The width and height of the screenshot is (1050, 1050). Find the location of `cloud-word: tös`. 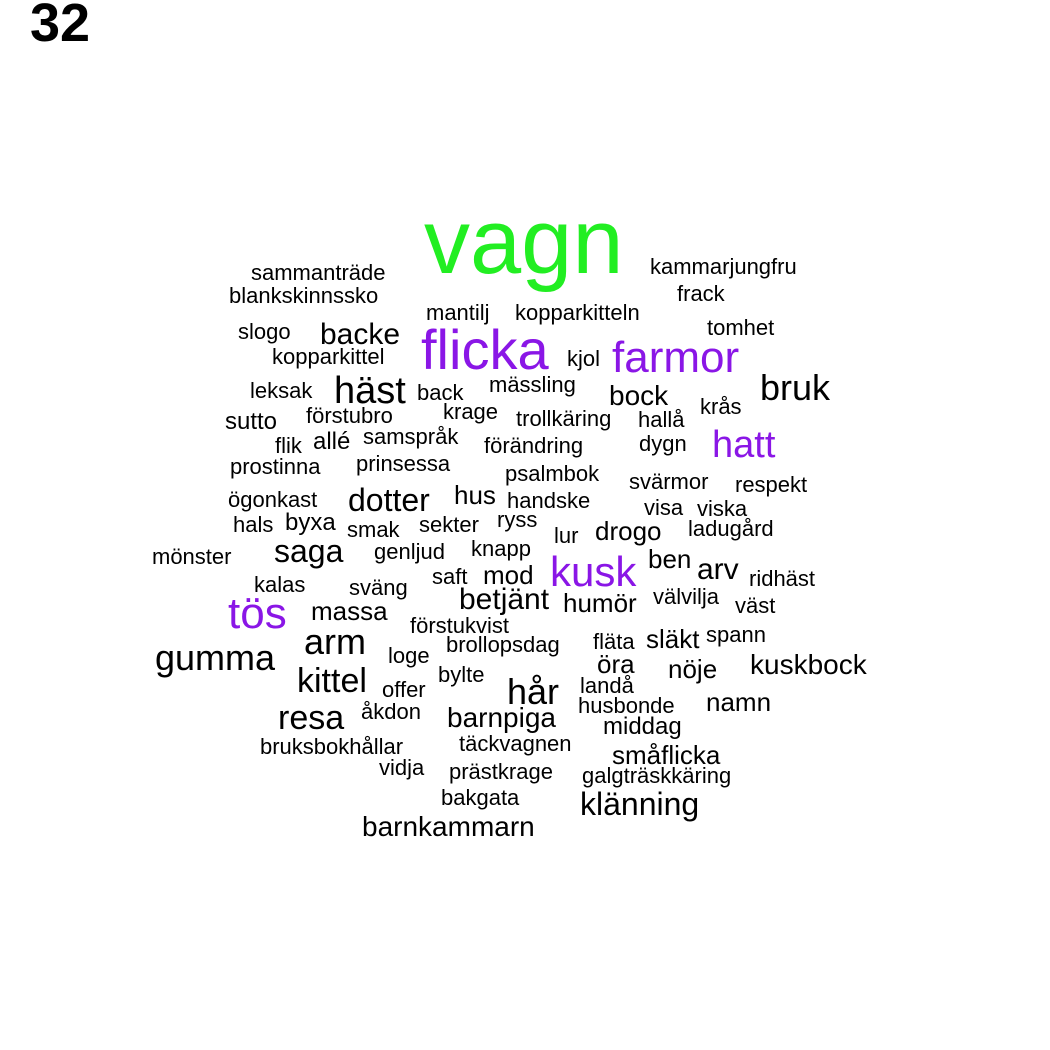

cloud-word: tös is located at coordinates (257, 613).